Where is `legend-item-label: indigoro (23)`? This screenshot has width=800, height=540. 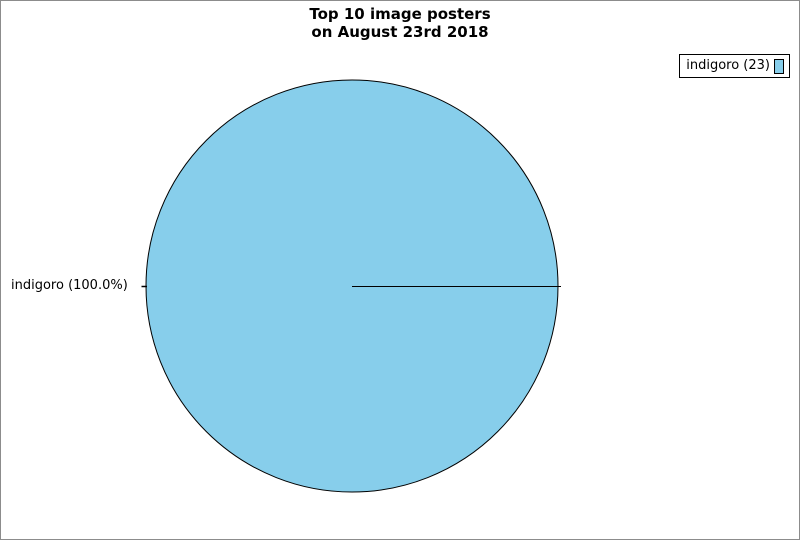 legend-item-label: indigoro (23) is located at coordinates (728, 65).